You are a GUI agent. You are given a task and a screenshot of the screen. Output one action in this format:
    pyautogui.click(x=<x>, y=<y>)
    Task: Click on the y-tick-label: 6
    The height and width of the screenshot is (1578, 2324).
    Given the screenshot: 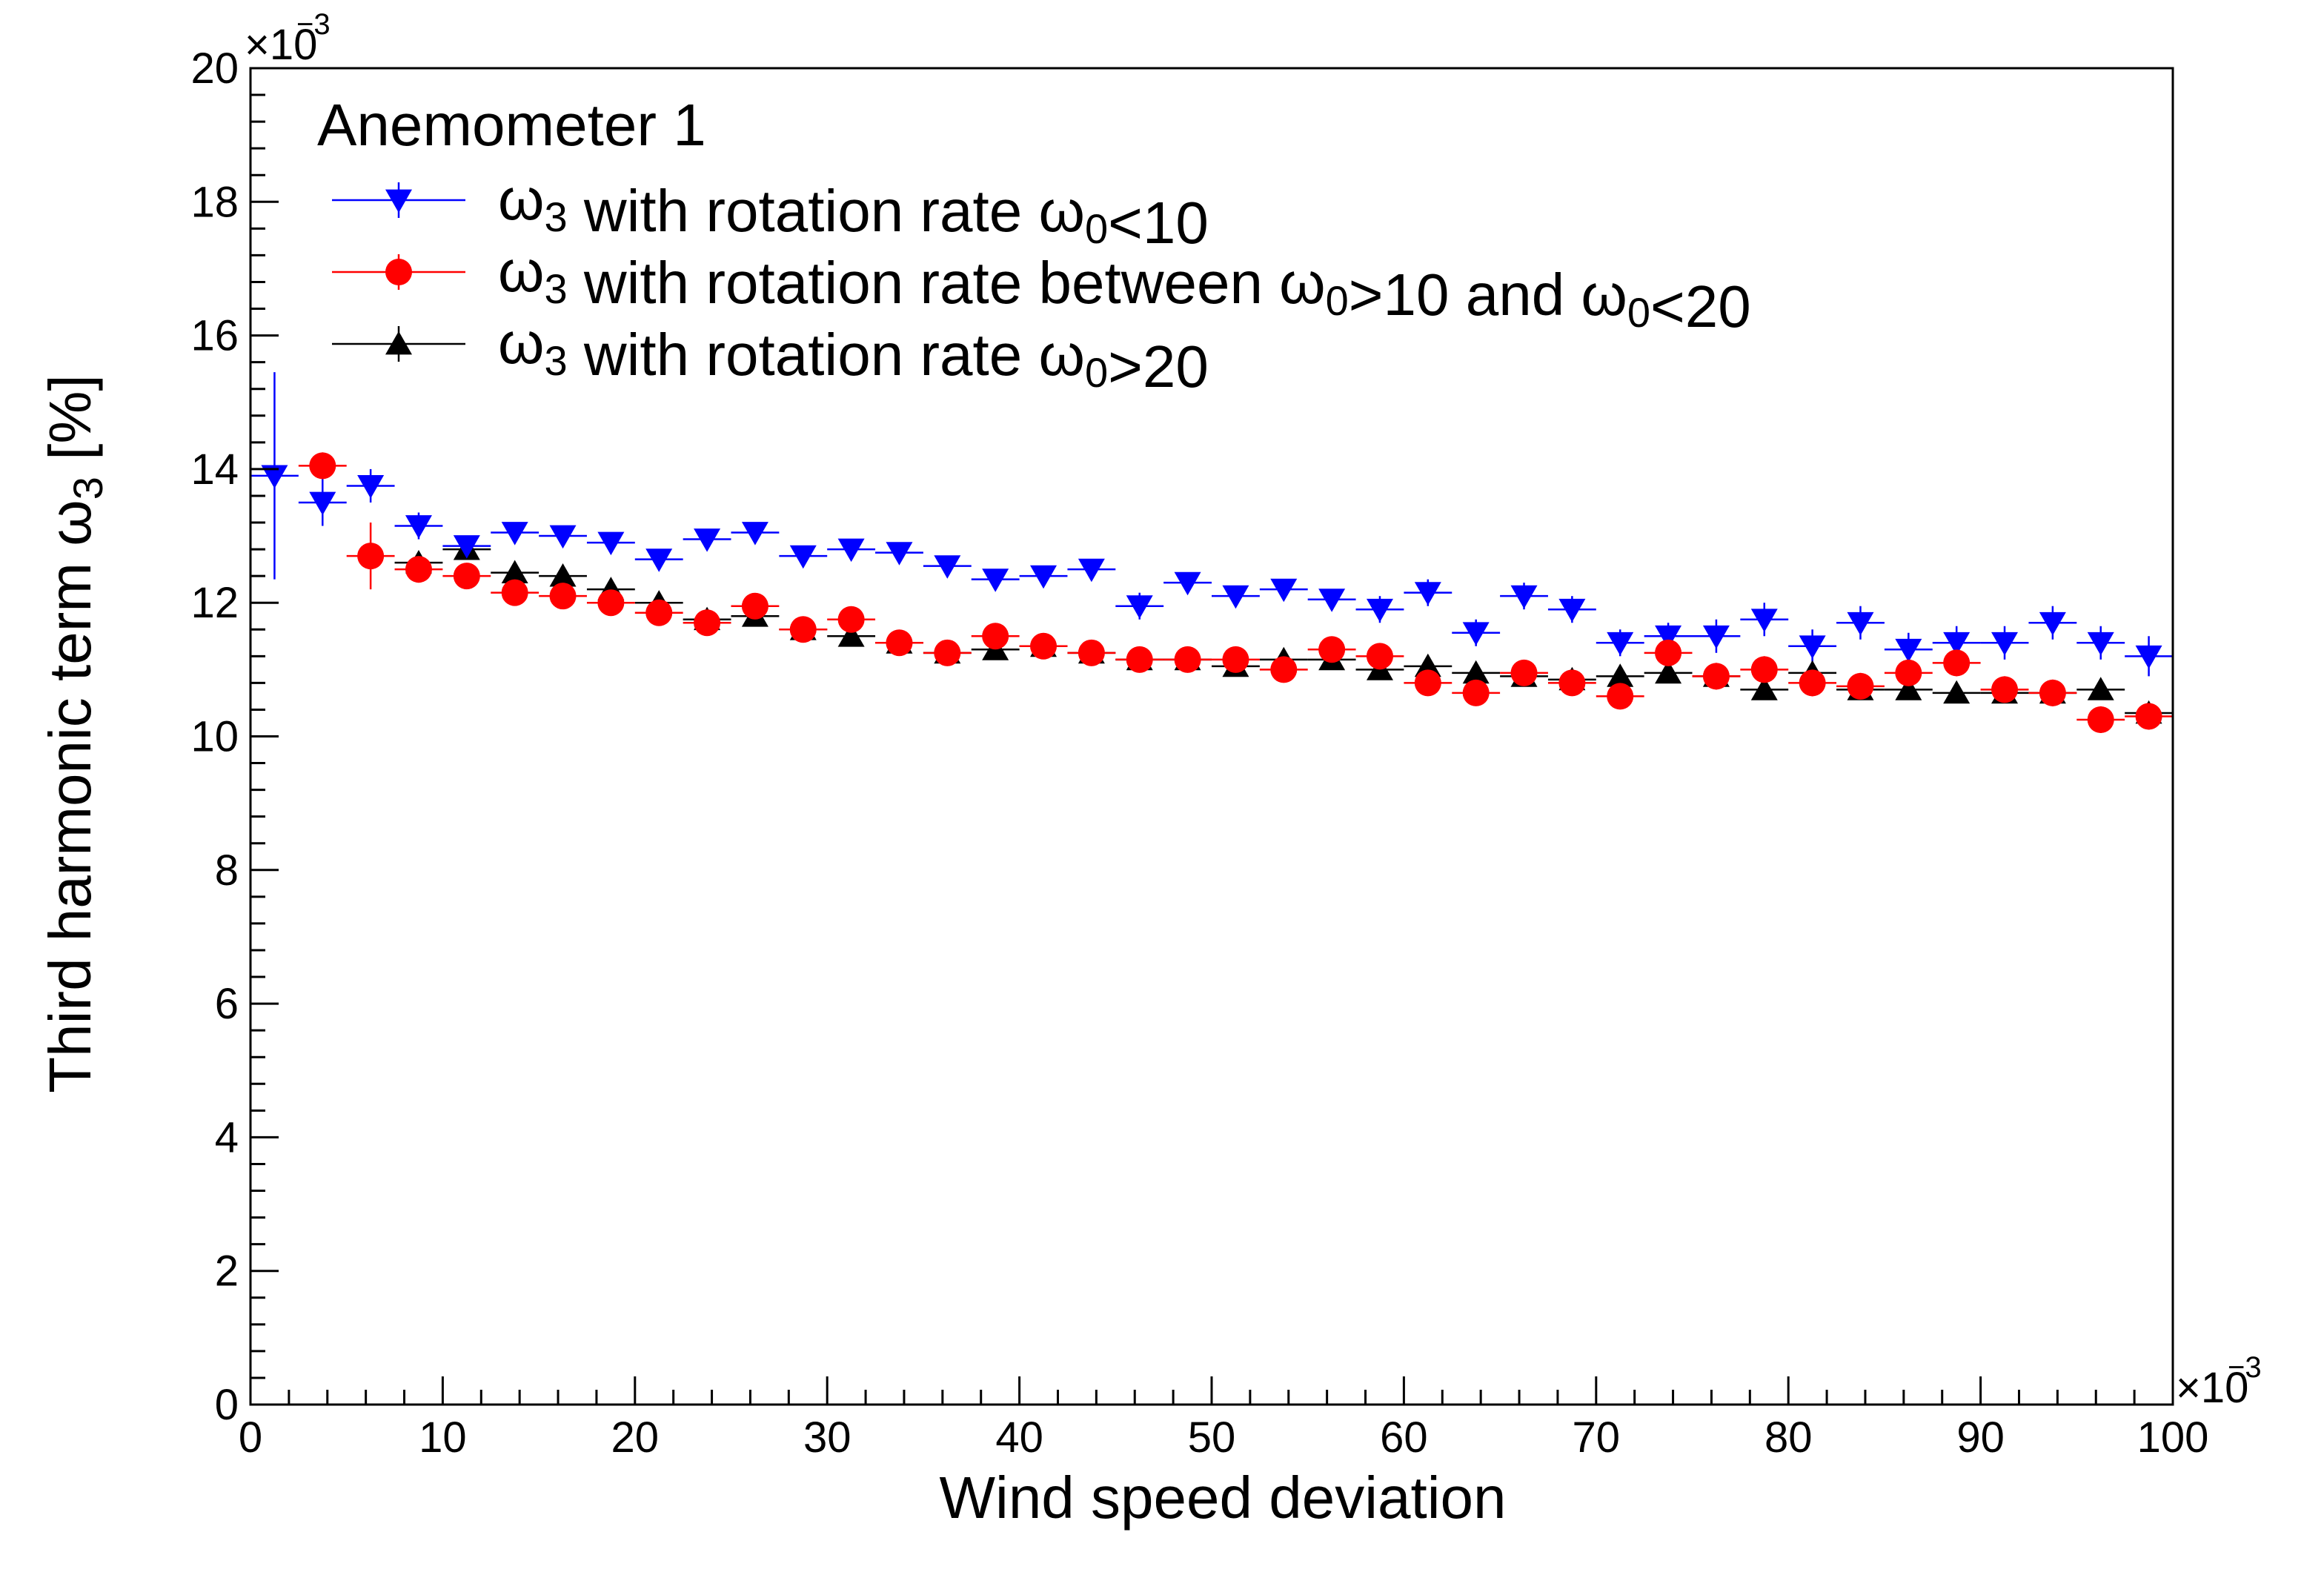 What is the action you would take?
    pyautogui.click(x=227, y=1004)
    